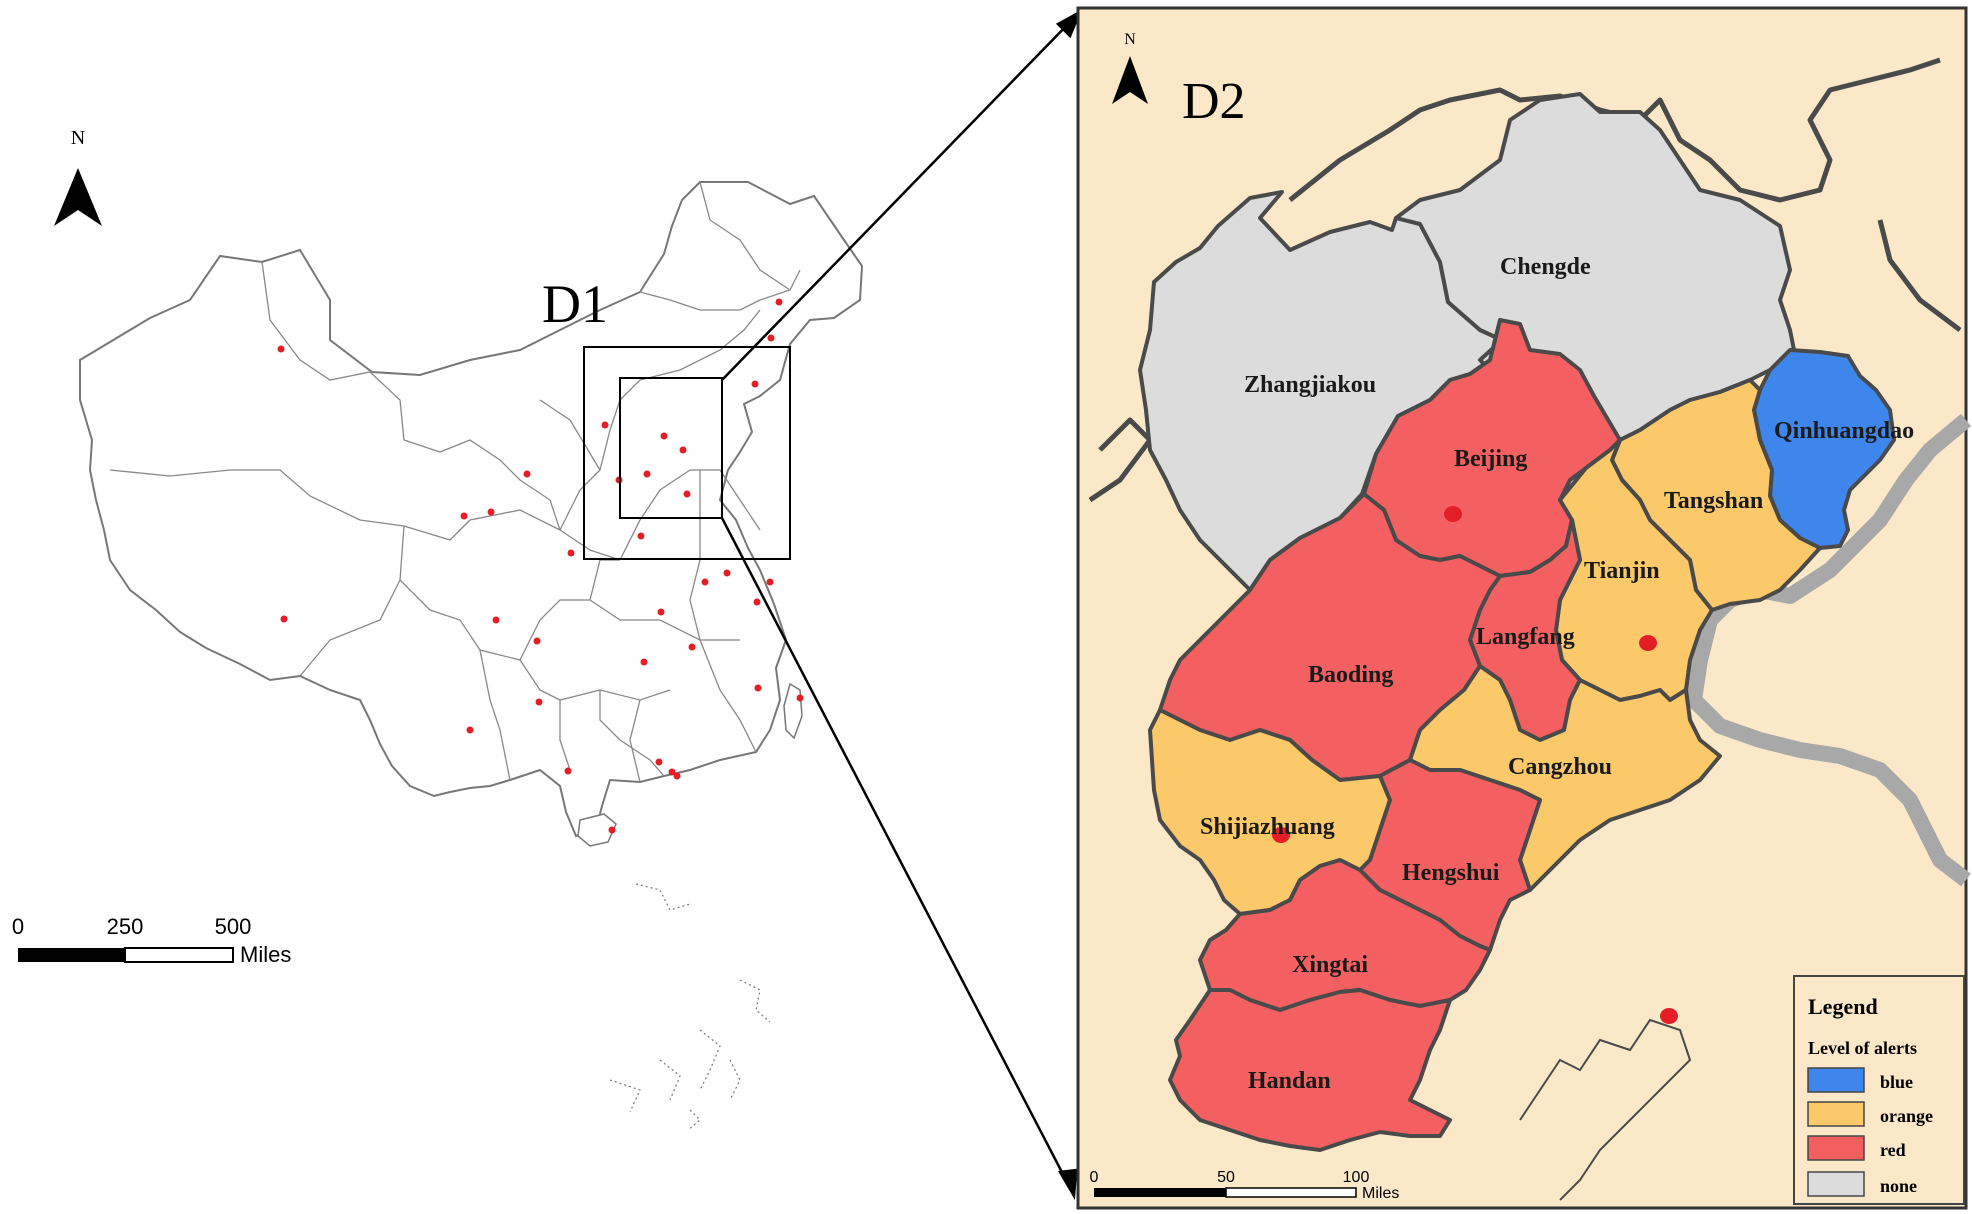 The width and height of the screenshot is (1972, 1214). What do you see at coordinates (1829, 650) in the screenshot?
I see `d2-bohai-coastline` at bounding box center [1829, 650].